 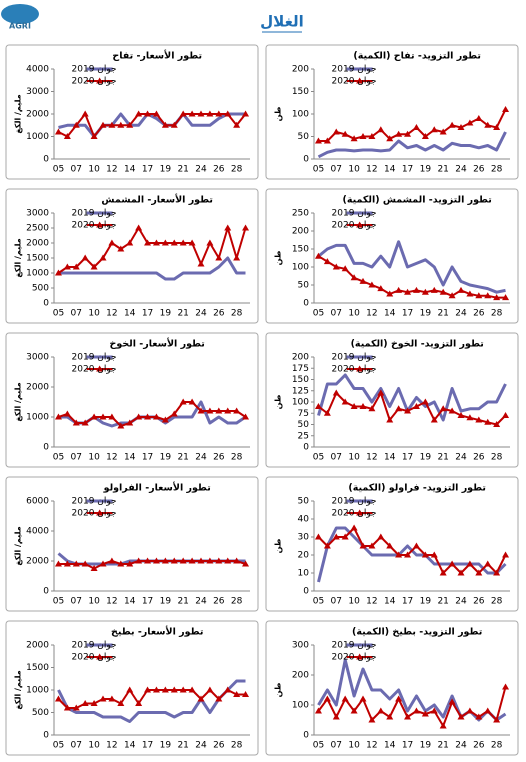 I want to click on chart-title: تطور الأسعار- بطيخ, so click(x=157, y=632).